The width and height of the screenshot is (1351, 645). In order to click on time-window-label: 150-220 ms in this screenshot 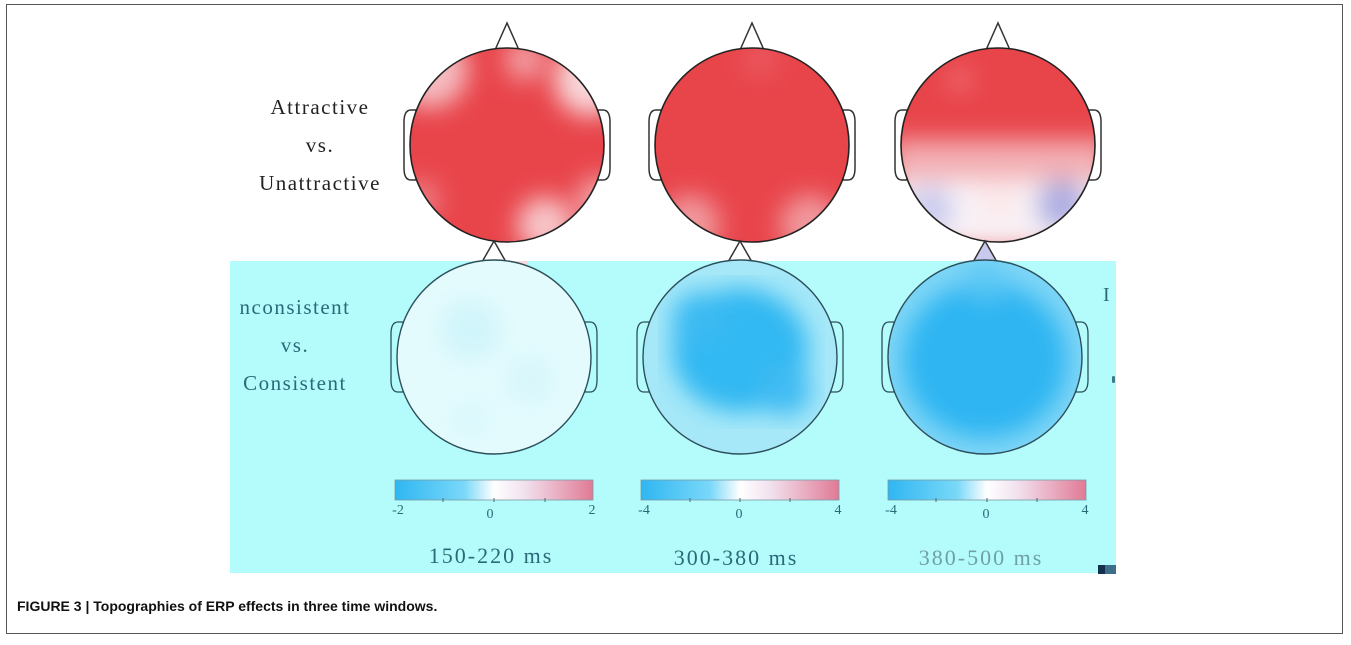, I will do `click(491, 555)`.